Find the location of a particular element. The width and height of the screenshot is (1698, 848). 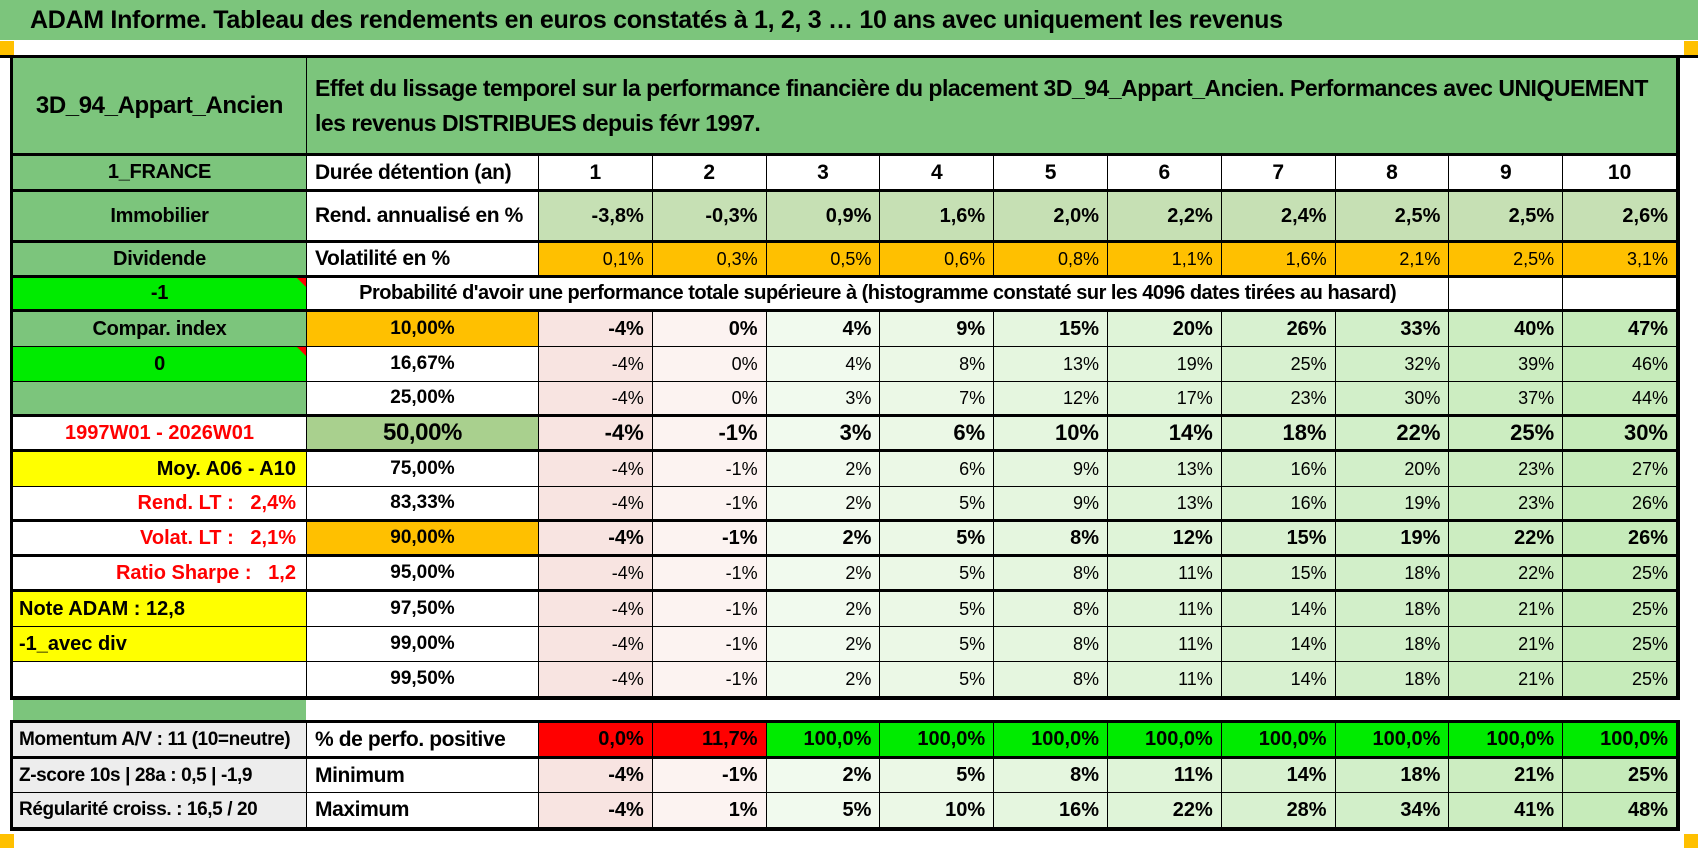

column-header-cell: 8 is located at coordinates (1392, 174).